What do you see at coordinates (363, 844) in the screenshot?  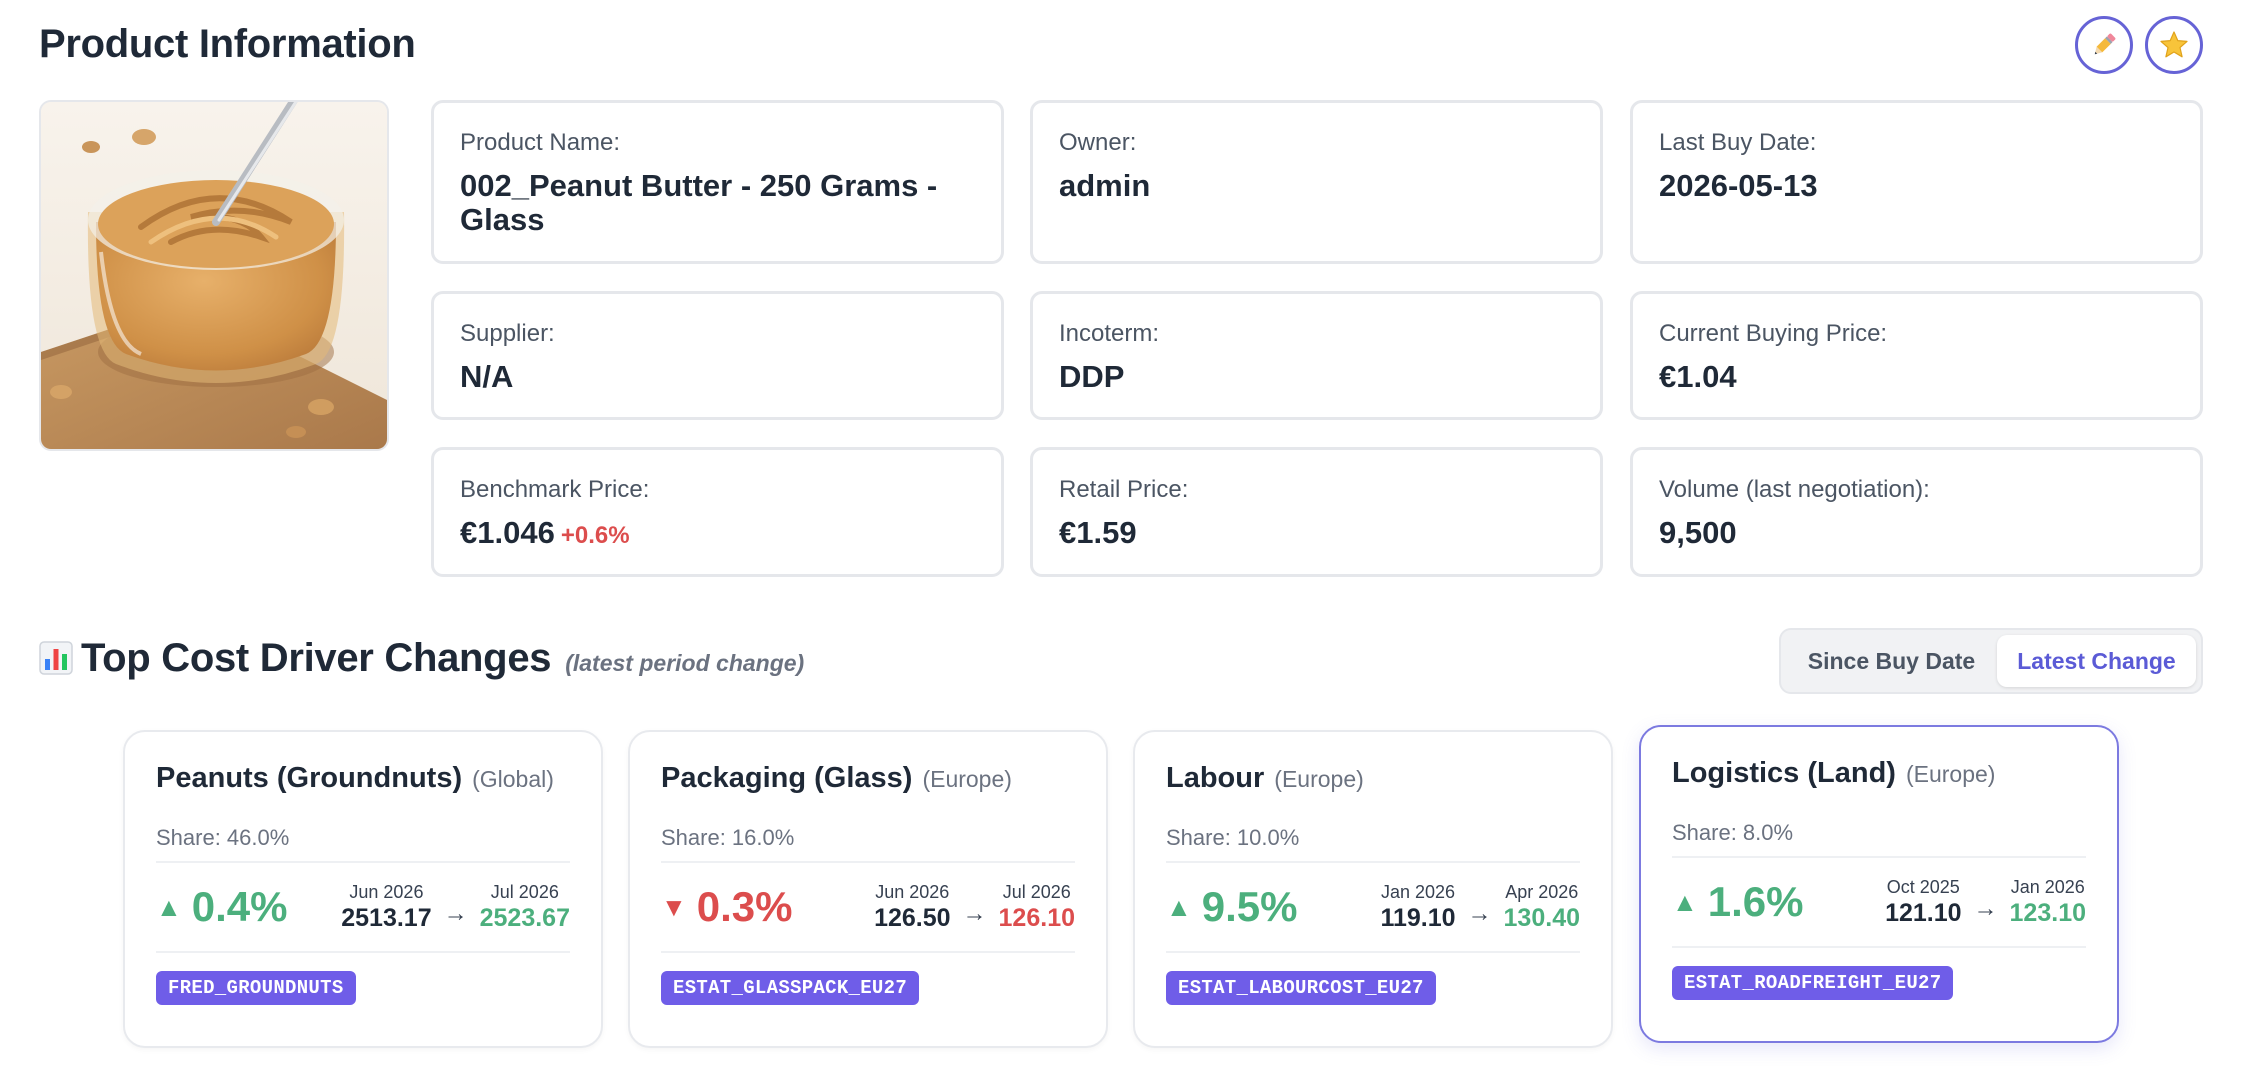 I see `driver-share: Share: 46.0%` at bounding box center [363, 844].